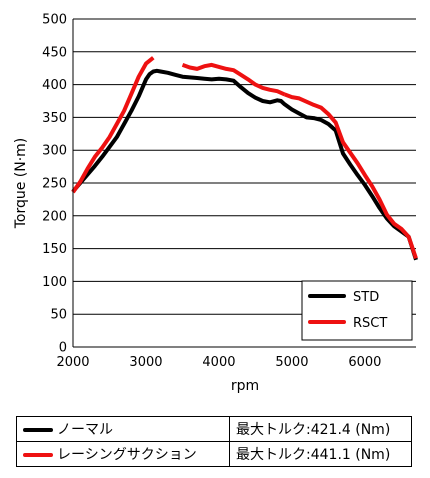  What do you see at coordinates (370, 323) in the screenshot?
I see `legend-label-rsct: RSCT` at bounding box center [370, 323].